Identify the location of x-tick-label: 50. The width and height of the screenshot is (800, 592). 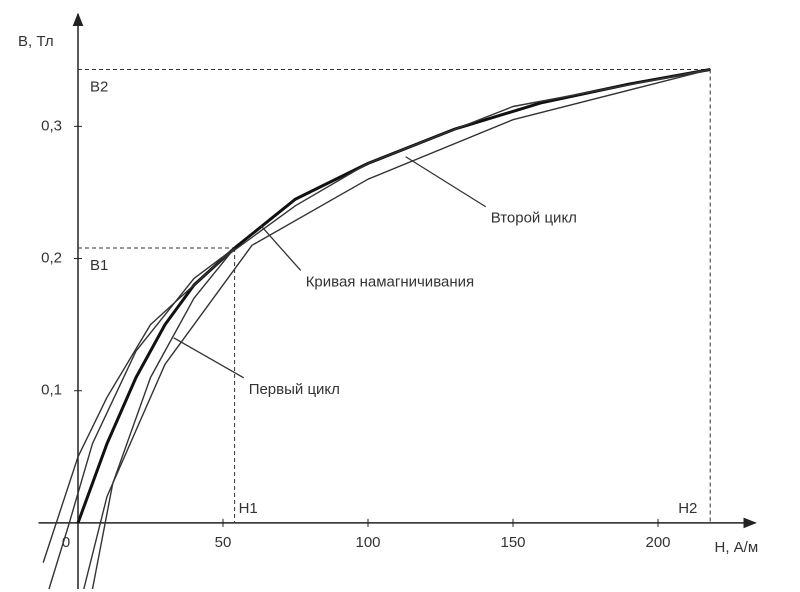
(223, 542).